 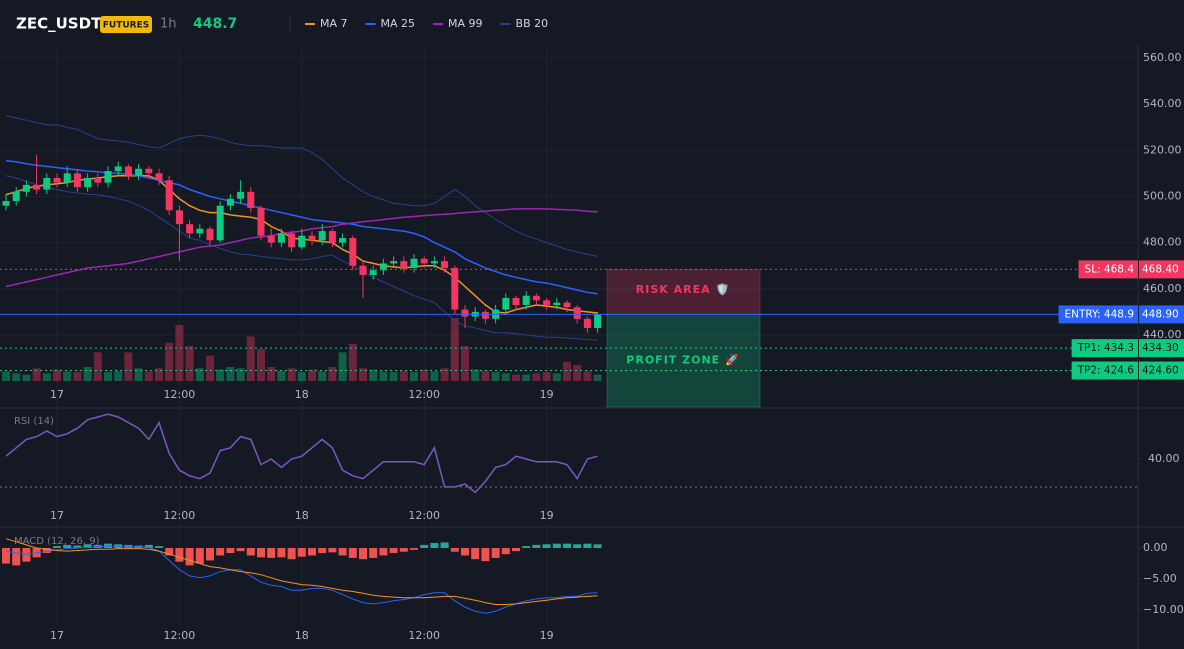 I want to click on x-tick-label: 17, so click(x=57, y=394).